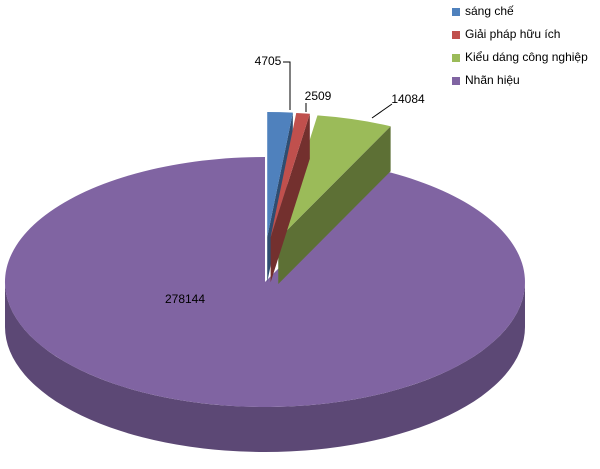 Image resolution: width=600 pixels, height=469 pixels. What do you see at coordinates (512, 34) in the screenshot?
I see `legend-label: Giải pháp hữu ích` at bounding box center [512, 34].